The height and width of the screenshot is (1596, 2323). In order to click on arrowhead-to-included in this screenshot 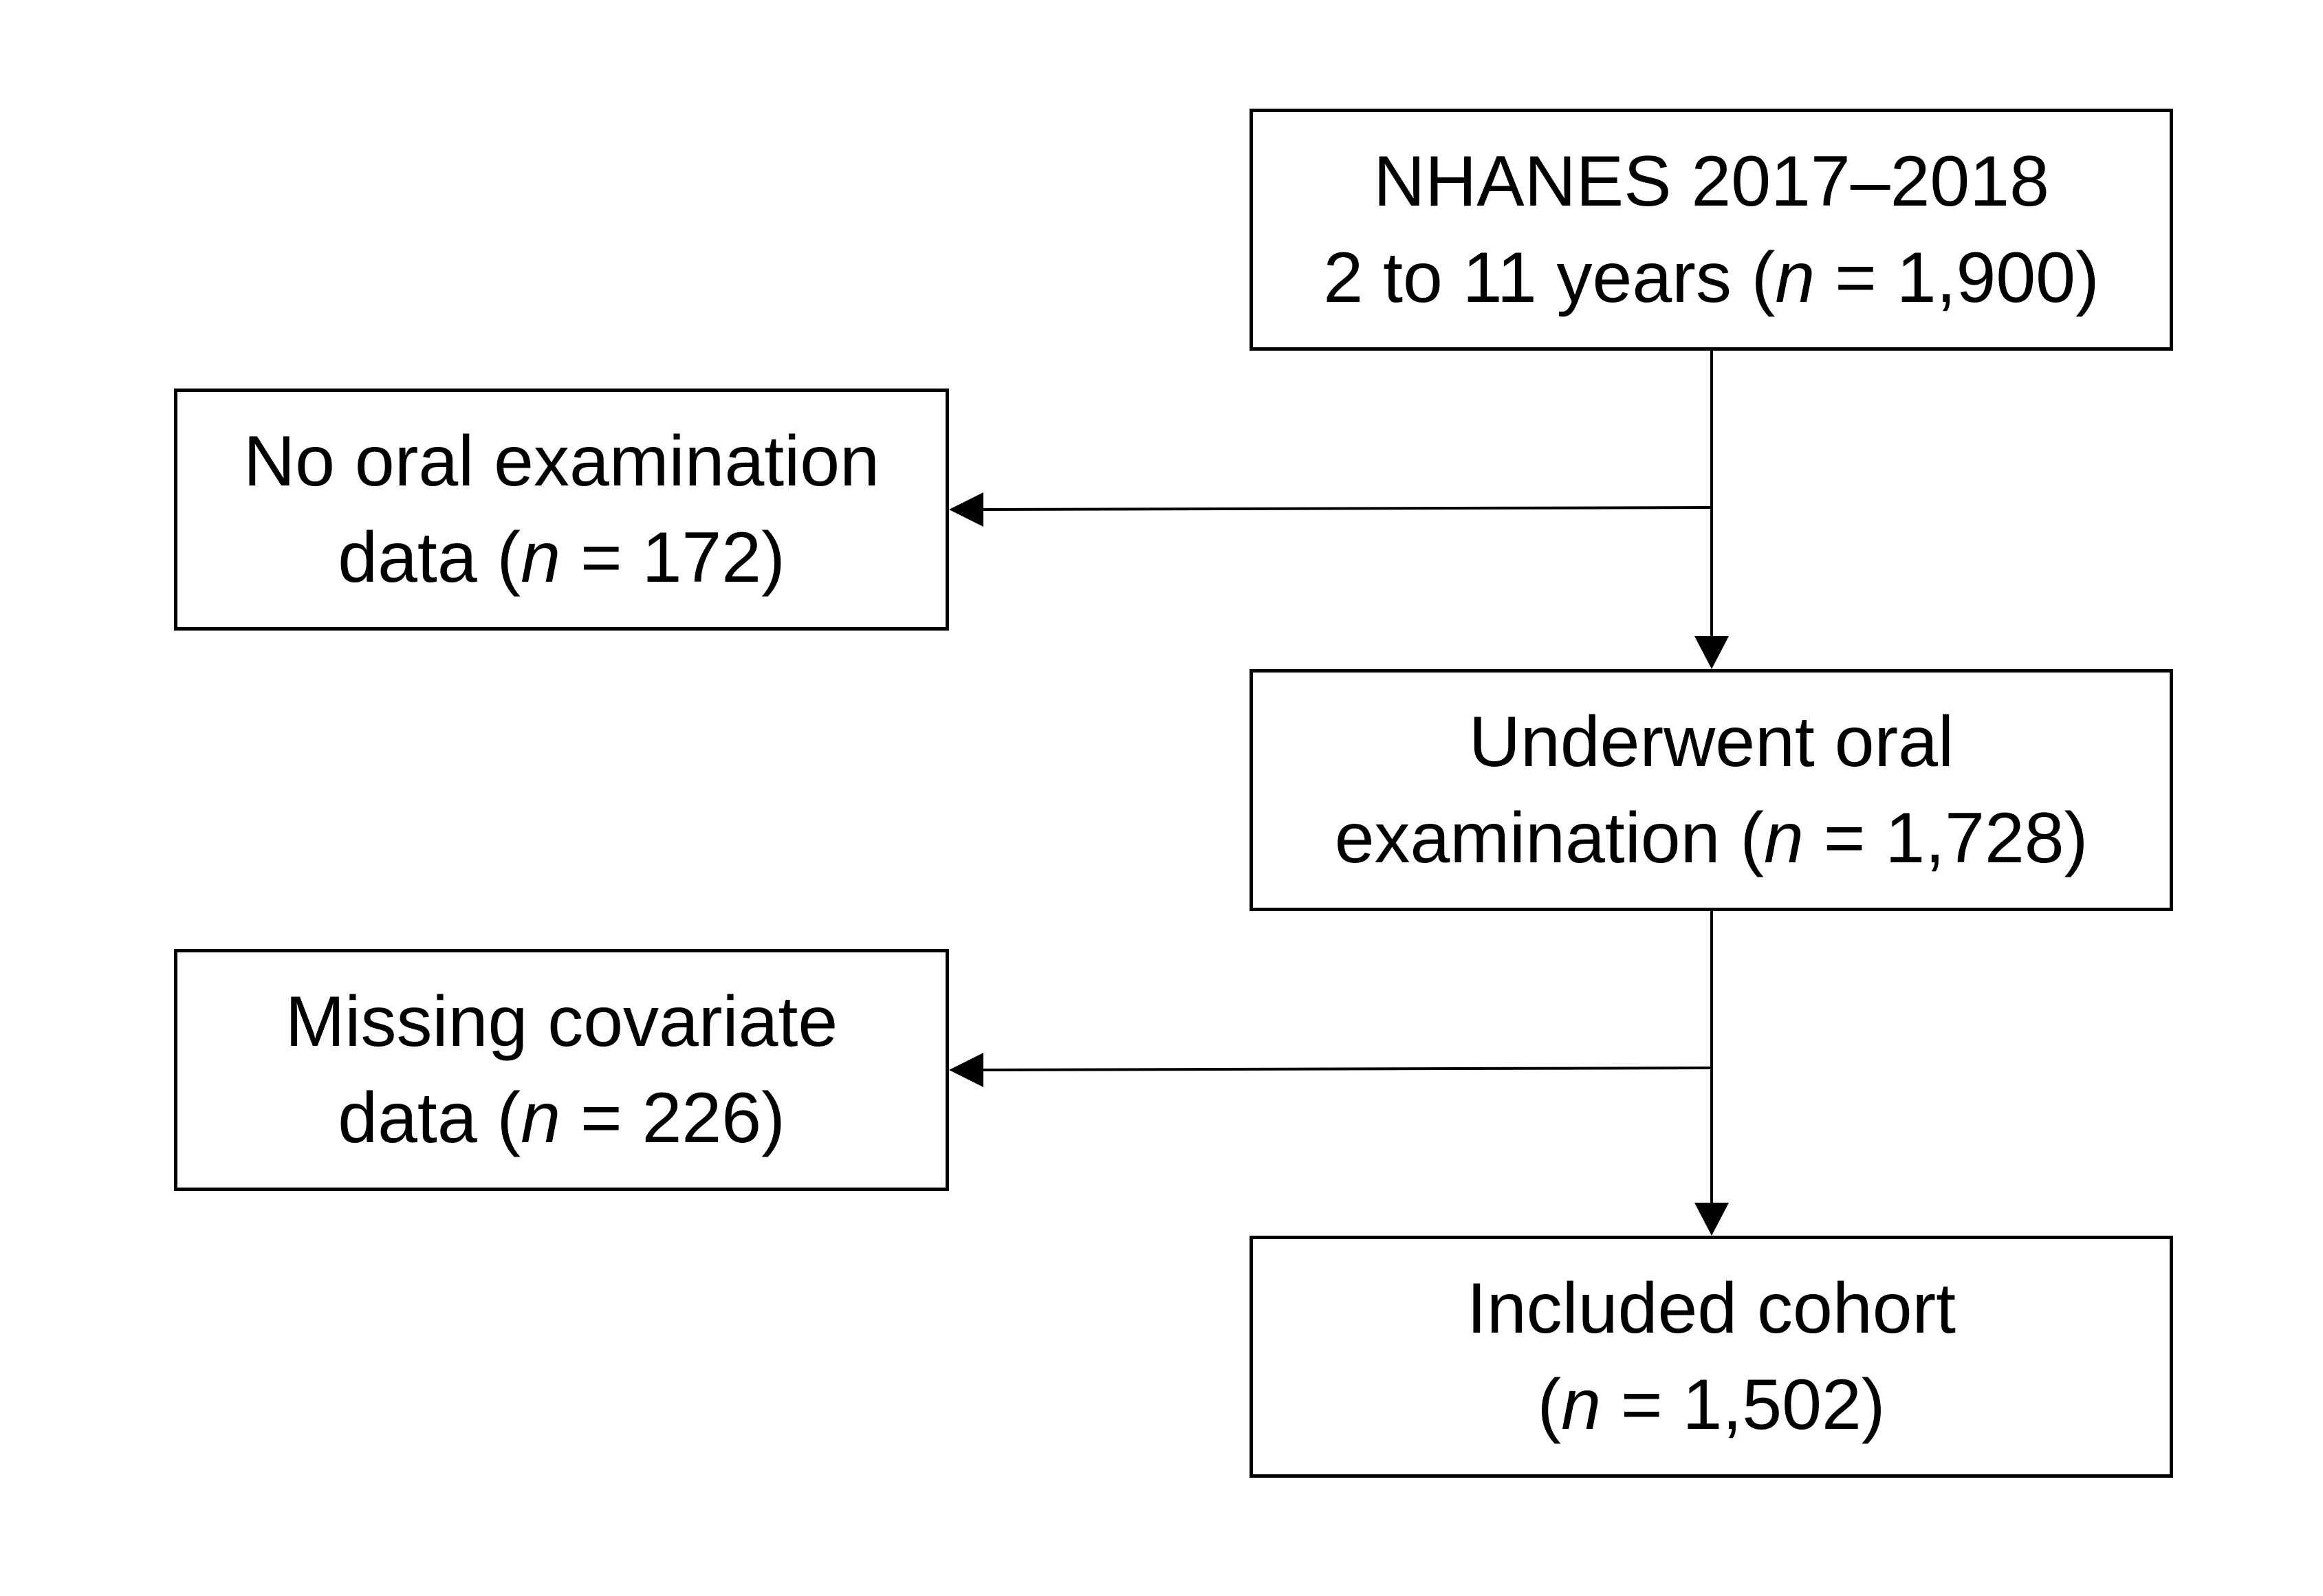, I will do `click(1711, 1219)`.